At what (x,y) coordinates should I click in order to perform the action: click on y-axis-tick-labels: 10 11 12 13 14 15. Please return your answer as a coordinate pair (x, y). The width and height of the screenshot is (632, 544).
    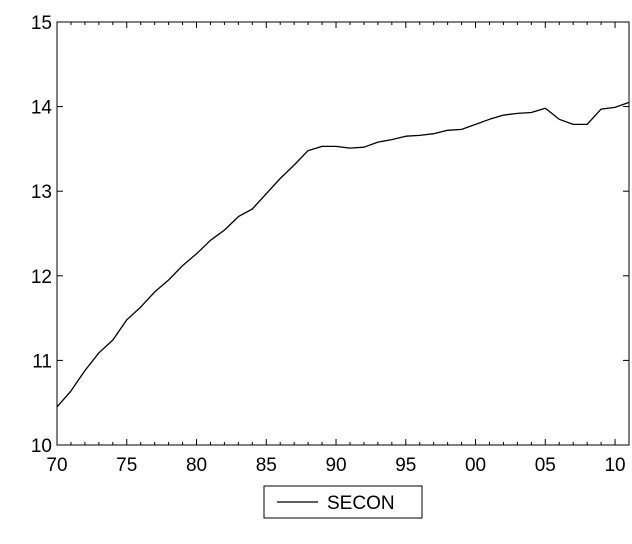
    Looking at the image, I should click on (42, 235).